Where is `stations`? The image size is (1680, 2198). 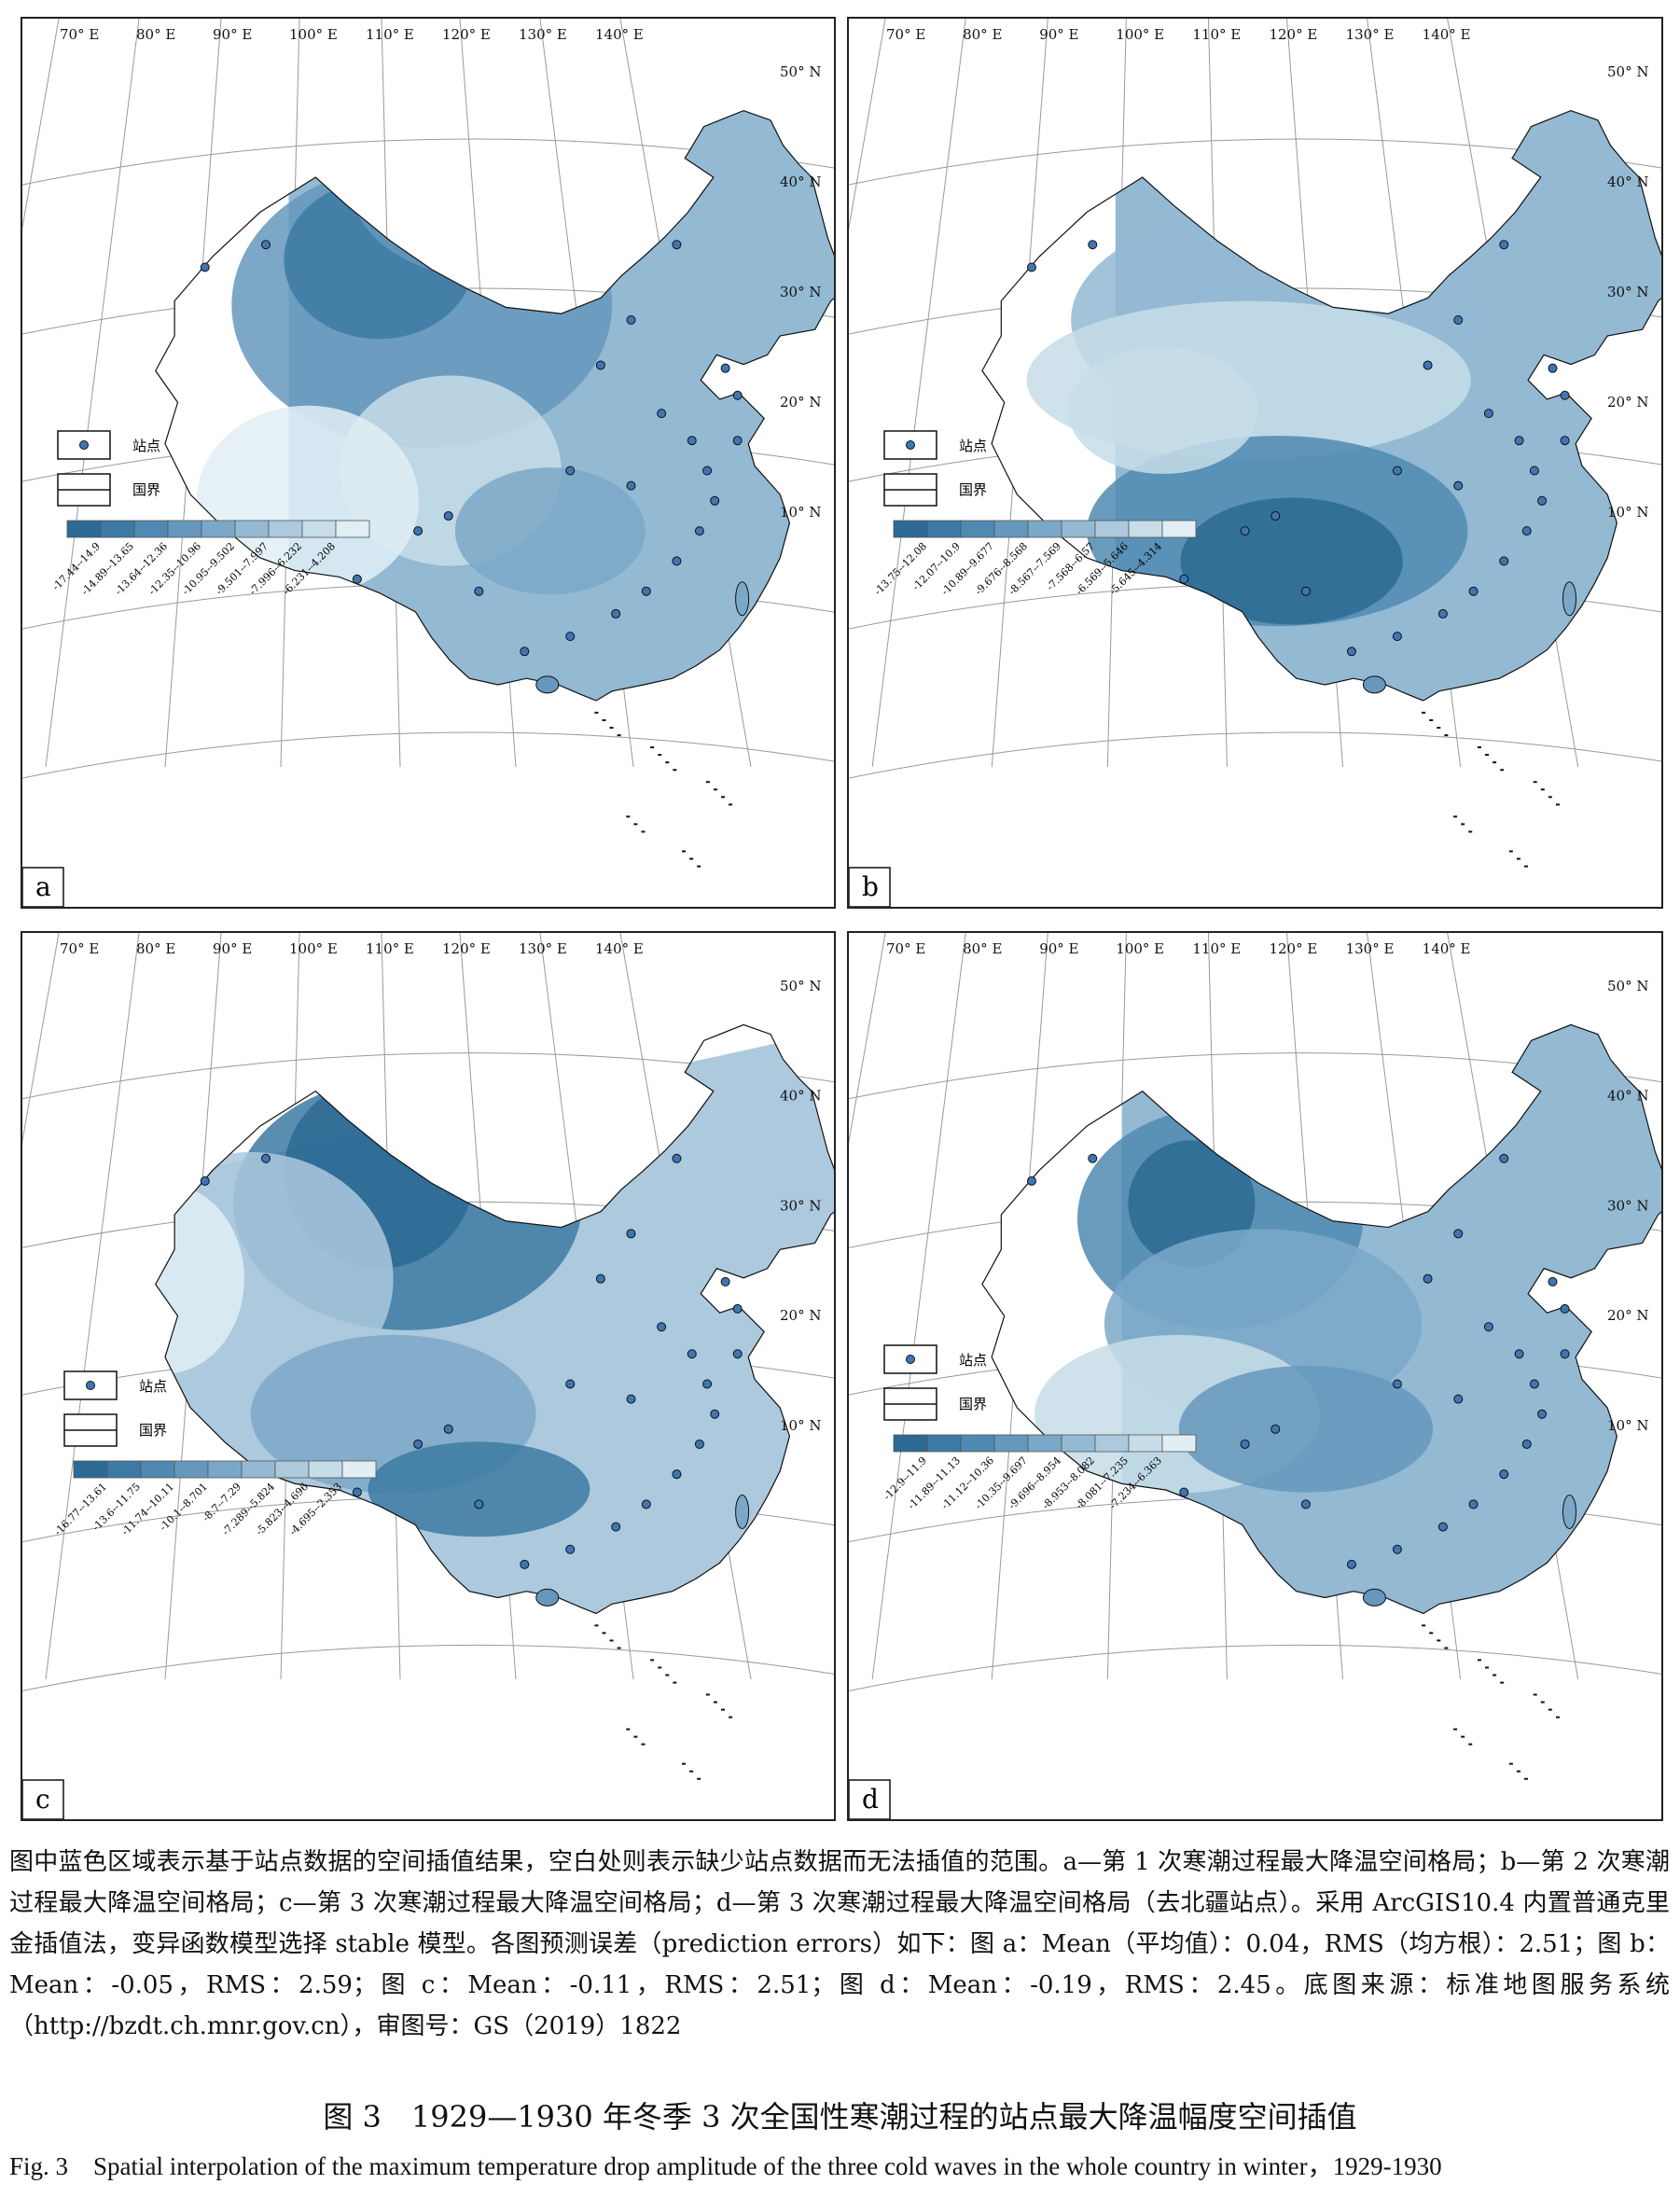 stations is located at coordinates (1298, 449).